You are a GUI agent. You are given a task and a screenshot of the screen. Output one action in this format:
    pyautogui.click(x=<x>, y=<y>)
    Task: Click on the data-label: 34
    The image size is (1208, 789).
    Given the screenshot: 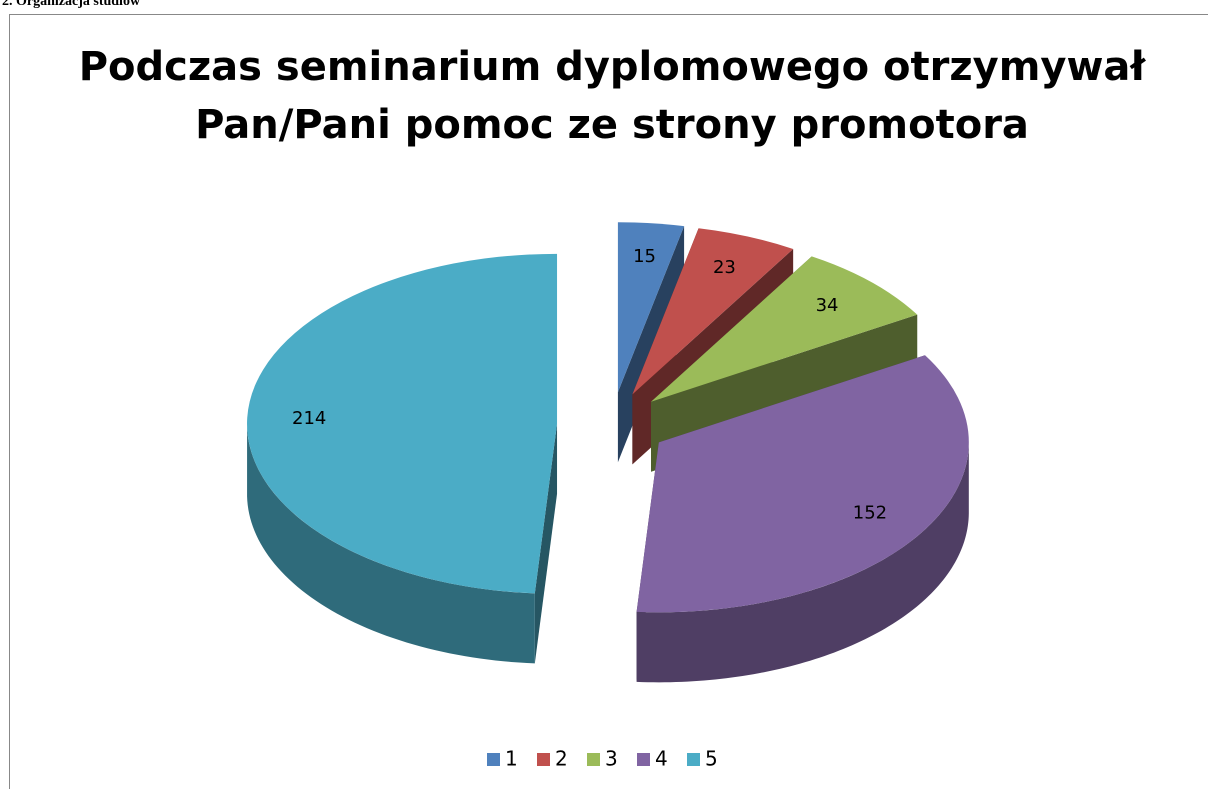 What is the action you would take?
    pyautogui.click(x=827, y=305)
    